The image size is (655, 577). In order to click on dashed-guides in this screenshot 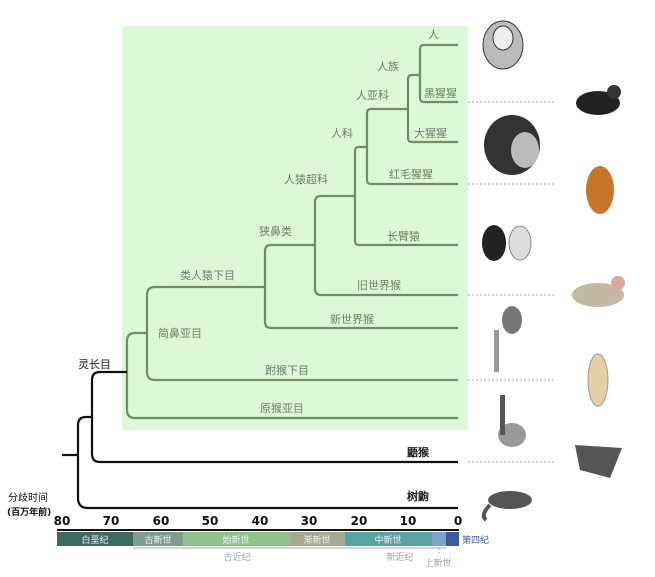, I will do `click(512, 282)`.